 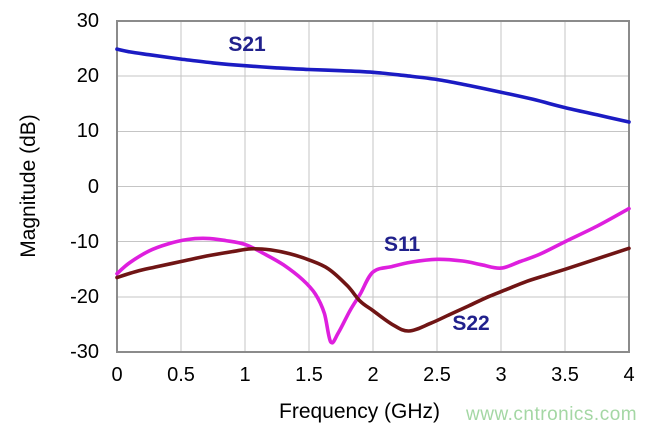 I want to click on y-tick-label: -20, so click(x=84, y=296).